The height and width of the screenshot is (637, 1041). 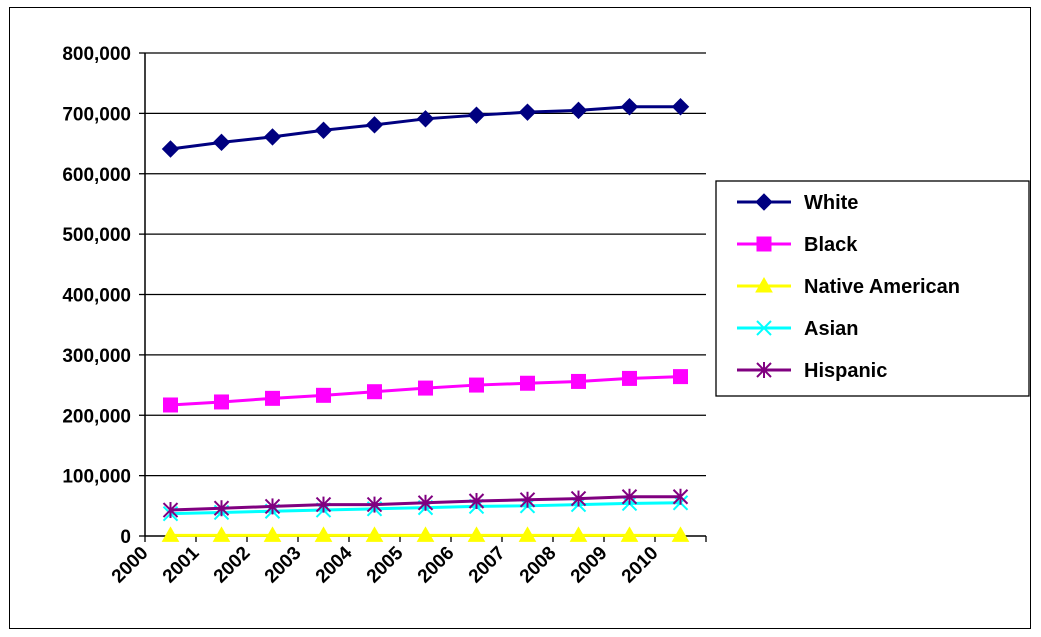 What do you see at coordinates (125, 537) in the screenshot?
I see `y-tick-label: 0` at bounding box center [125, 537].